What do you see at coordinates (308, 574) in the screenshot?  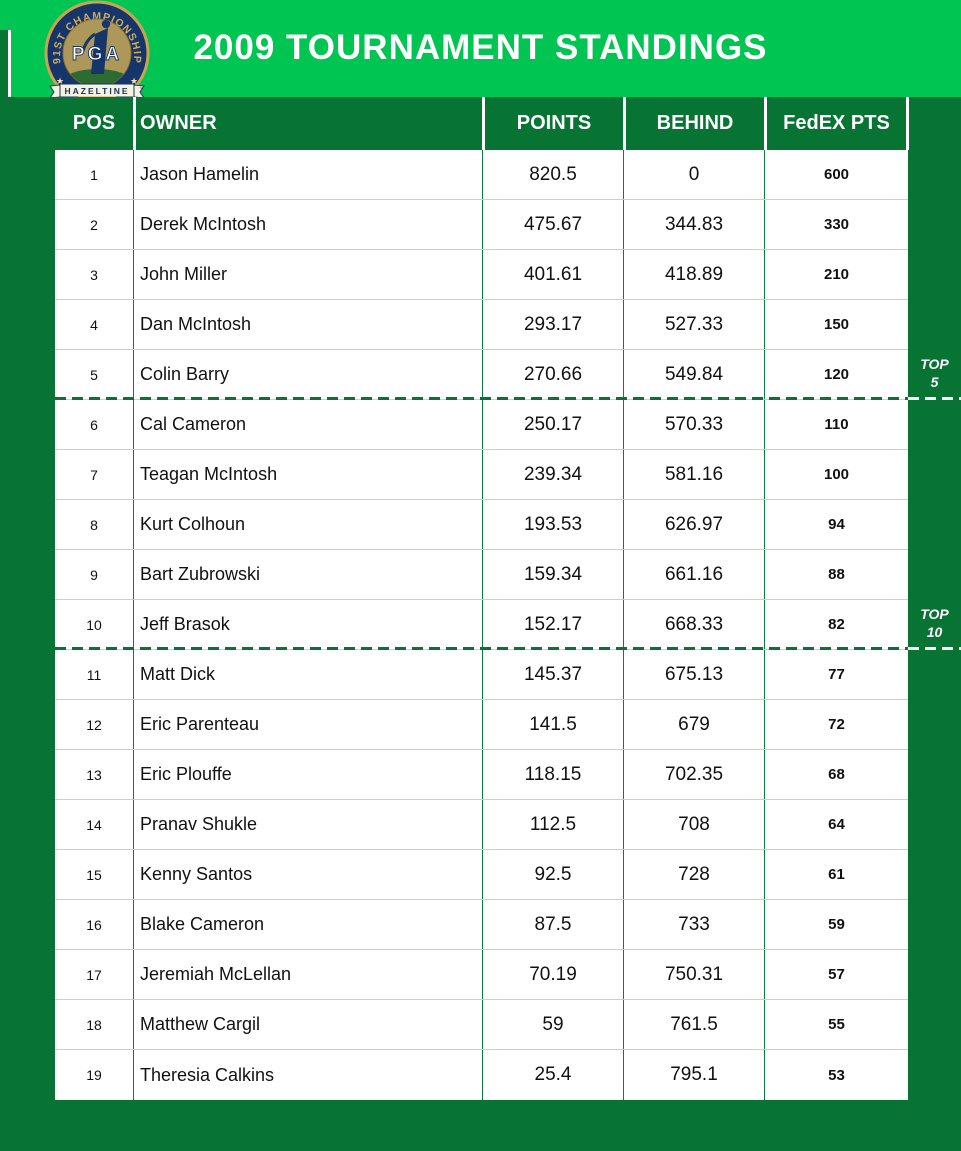 I see `owner-cell: Bart Zubrowski` at bounding box center [308, 574].